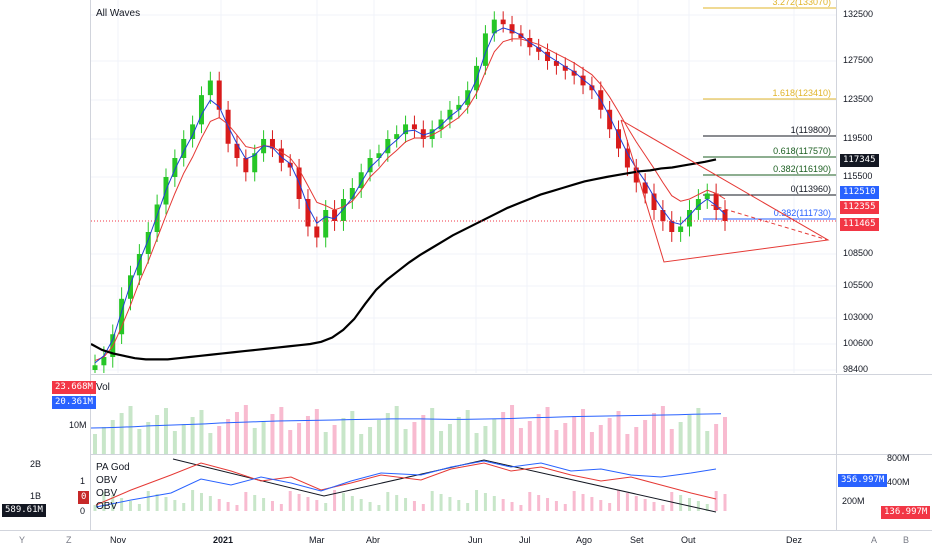 The width and height of the screenshot is (932, 551). What do you see at coordinates (769, 222) in the screenshot?
I see `projection-dashed` at bounding box center [769, 222].